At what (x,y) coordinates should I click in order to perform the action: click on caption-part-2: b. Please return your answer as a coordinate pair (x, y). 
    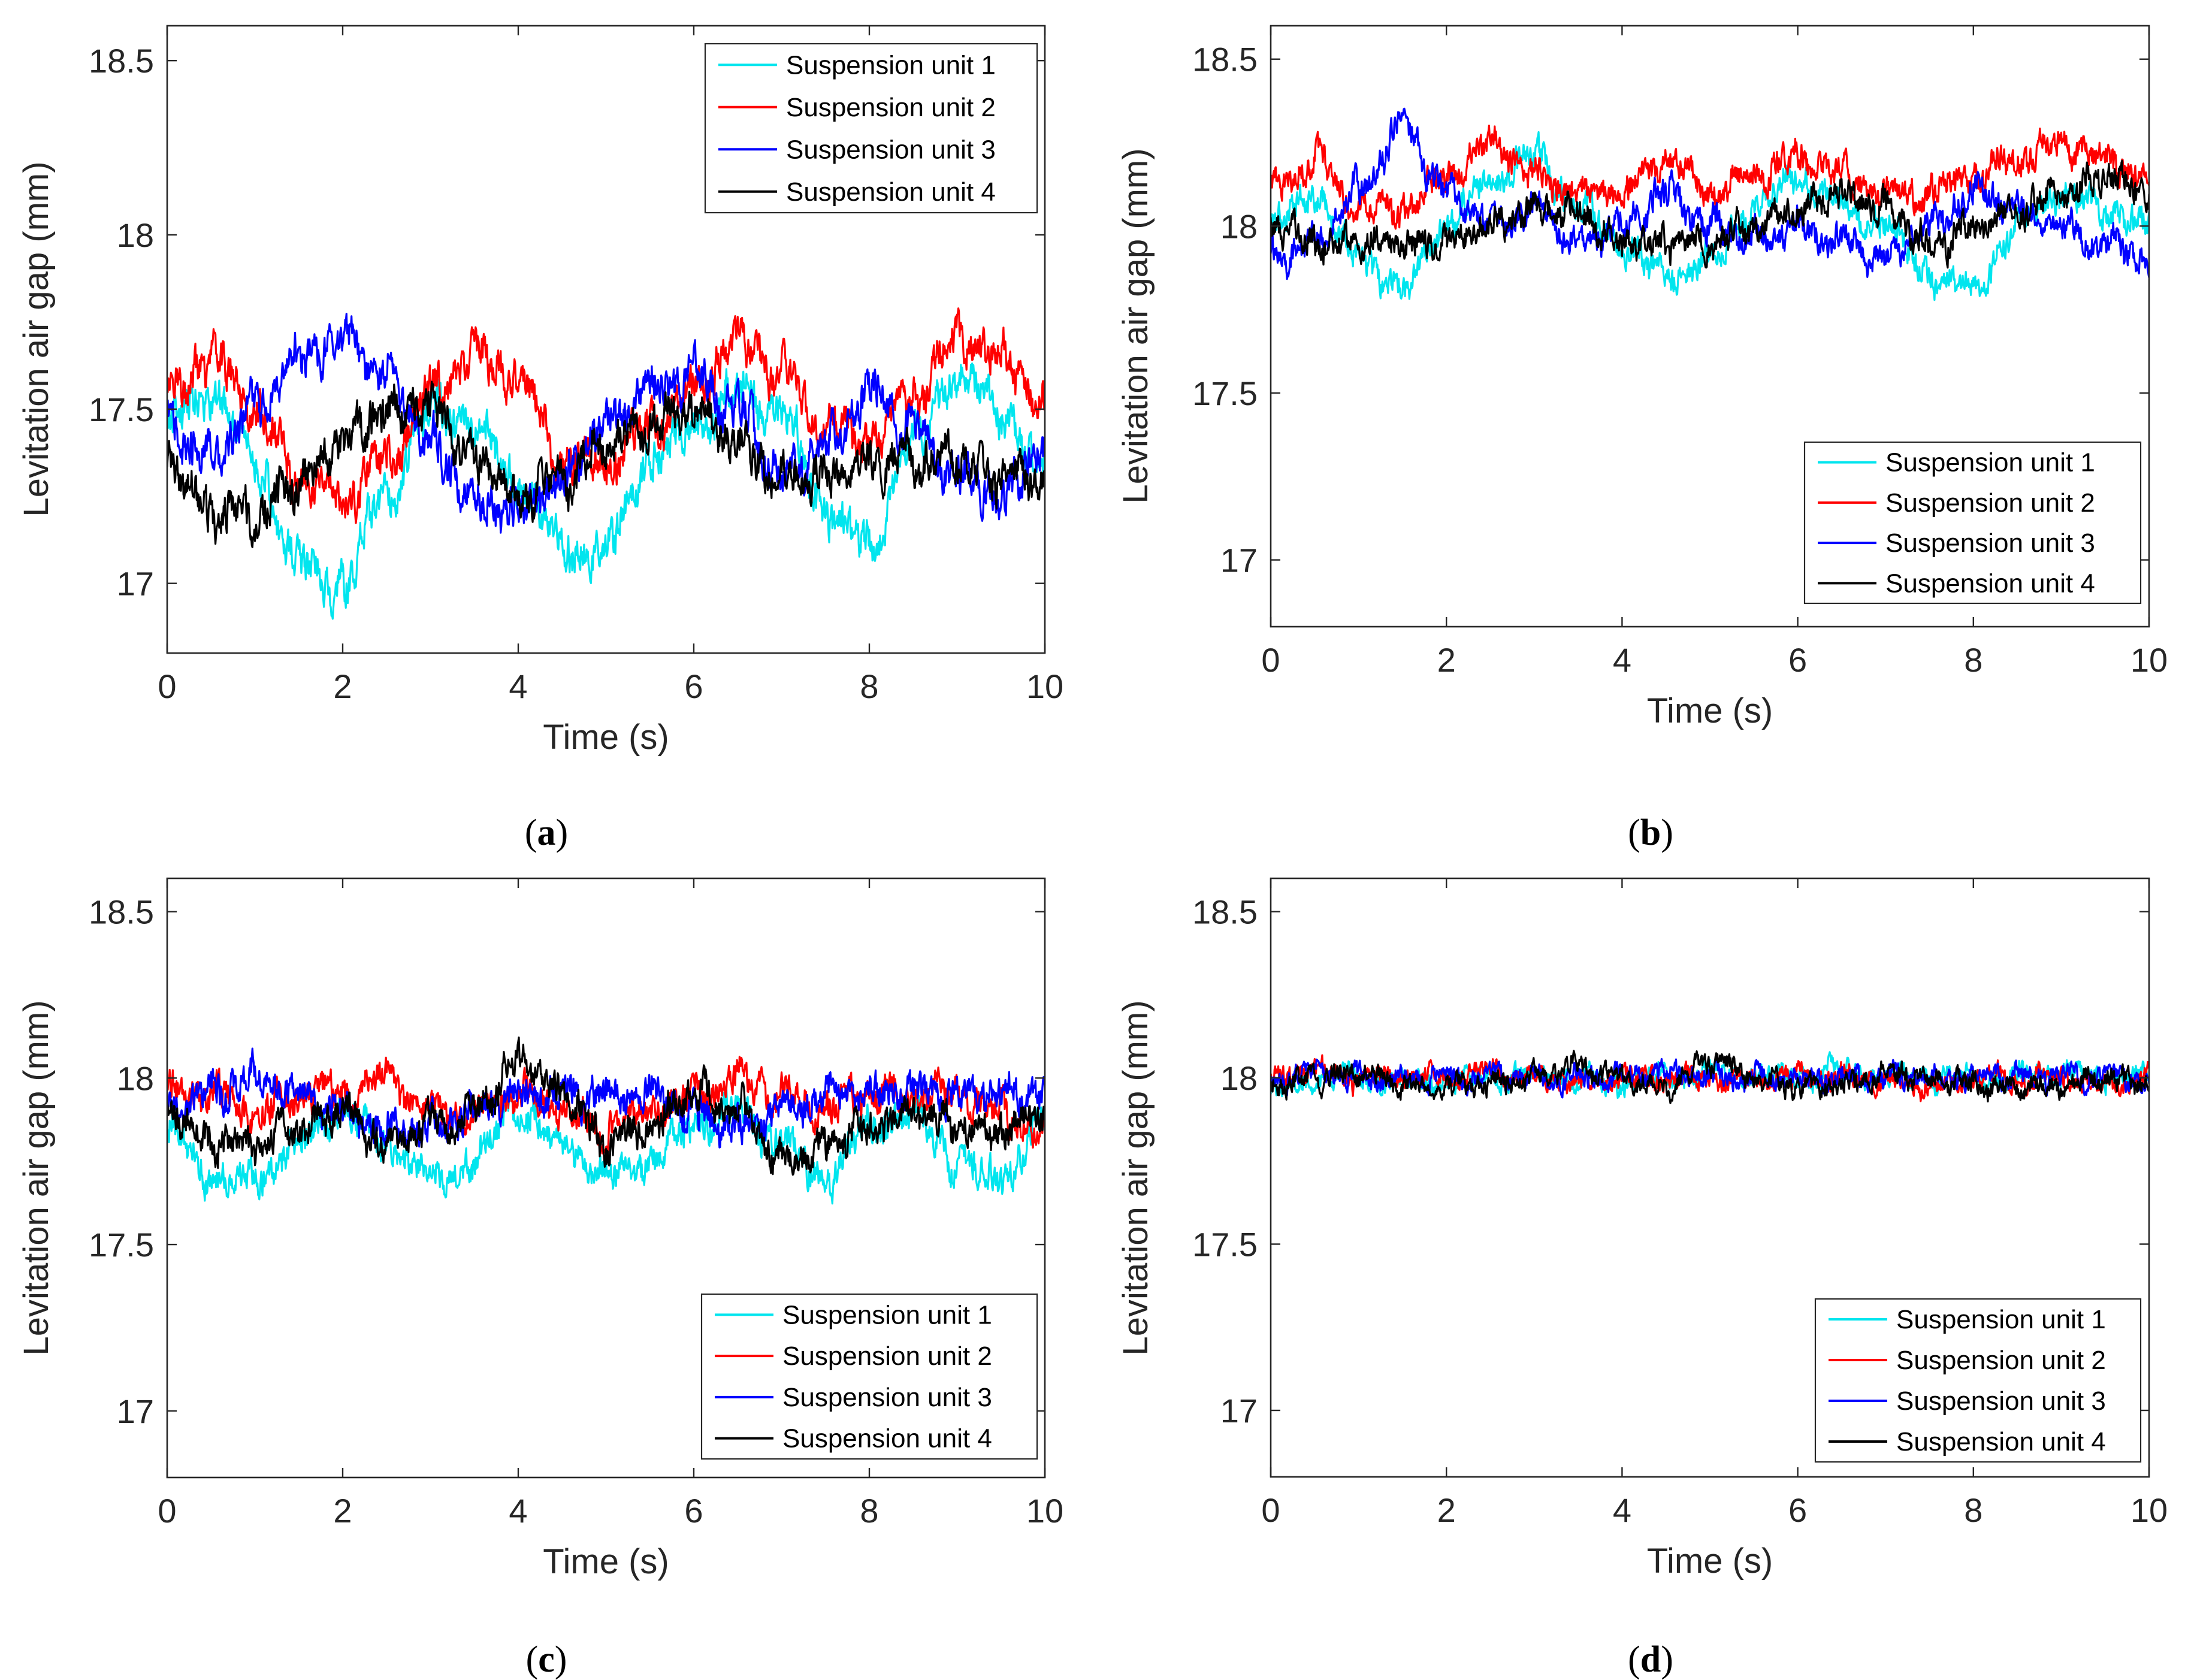
    Looking at the image, I should click on (1650, 833).